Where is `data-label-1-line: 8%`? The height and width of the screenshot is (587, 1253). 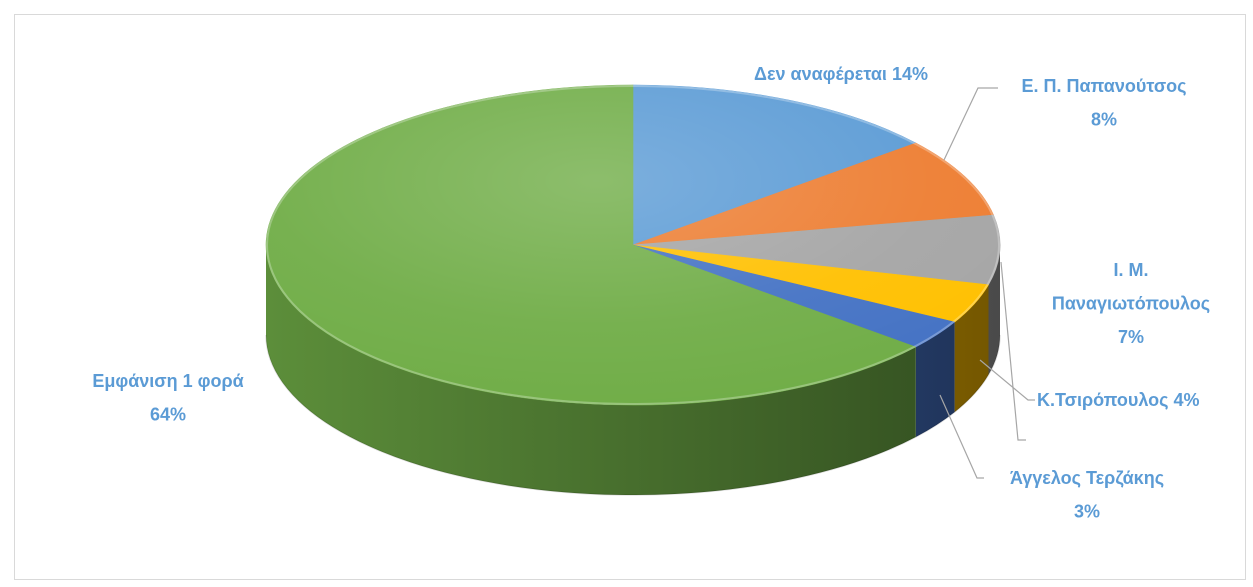 data-label-1-line: 8% is located at coordinates (1104, 120).